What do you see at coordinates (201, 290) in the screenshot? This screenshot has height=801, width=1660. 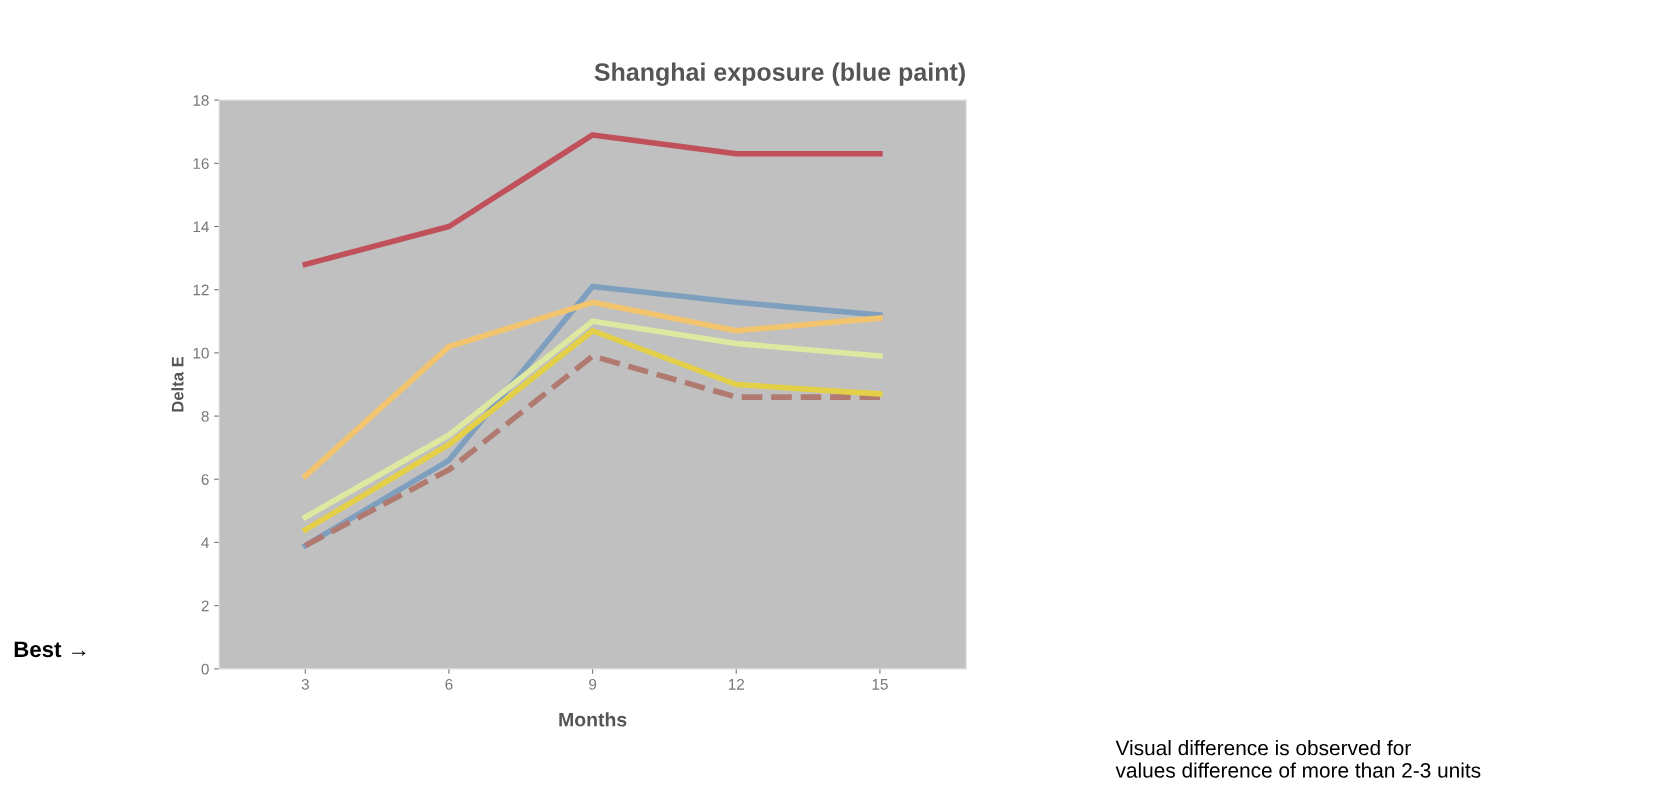 I see `y-tick-label: 12` at bounding box center [201, 290].